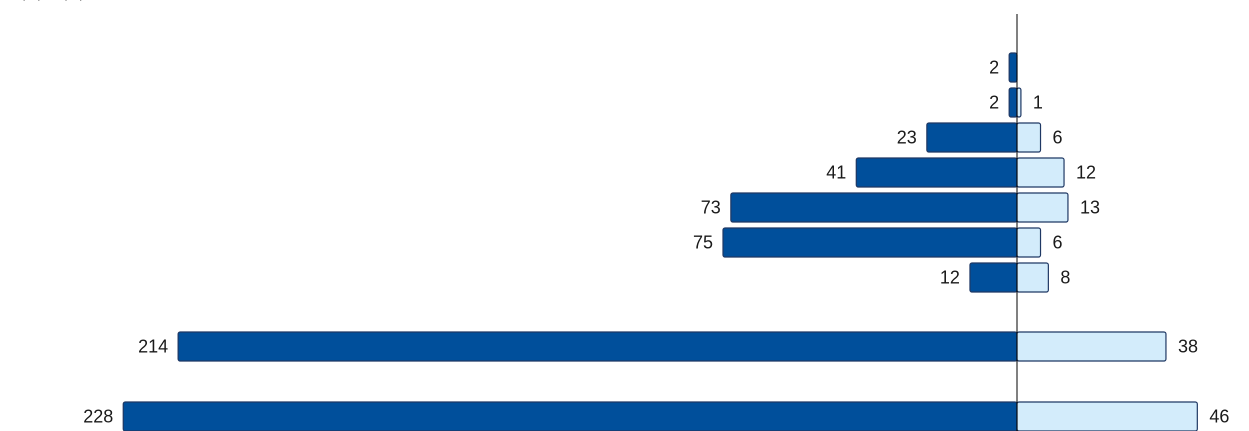  I want to click on chart-header-text: … (…) … (…), so click(44, 0).